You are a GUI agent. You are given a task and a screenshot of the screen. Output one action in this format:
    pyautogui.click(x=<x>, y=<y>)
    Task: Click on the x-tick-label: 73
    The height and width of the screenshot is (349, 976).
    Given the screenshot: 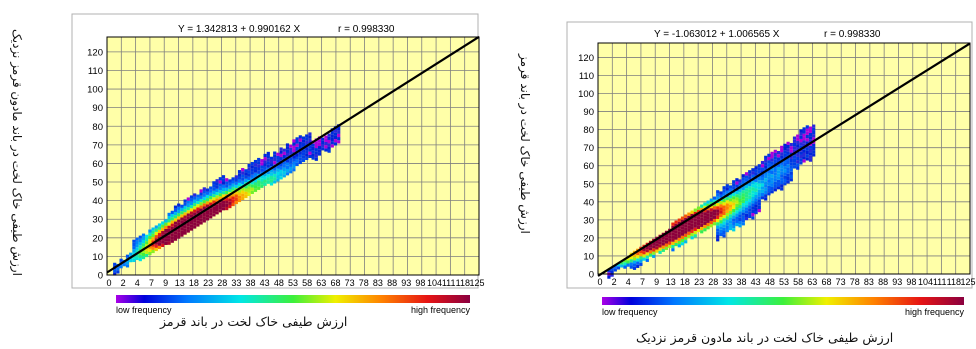 What is the action you would take?
    pyautogui.click(x=841, y=282)
    